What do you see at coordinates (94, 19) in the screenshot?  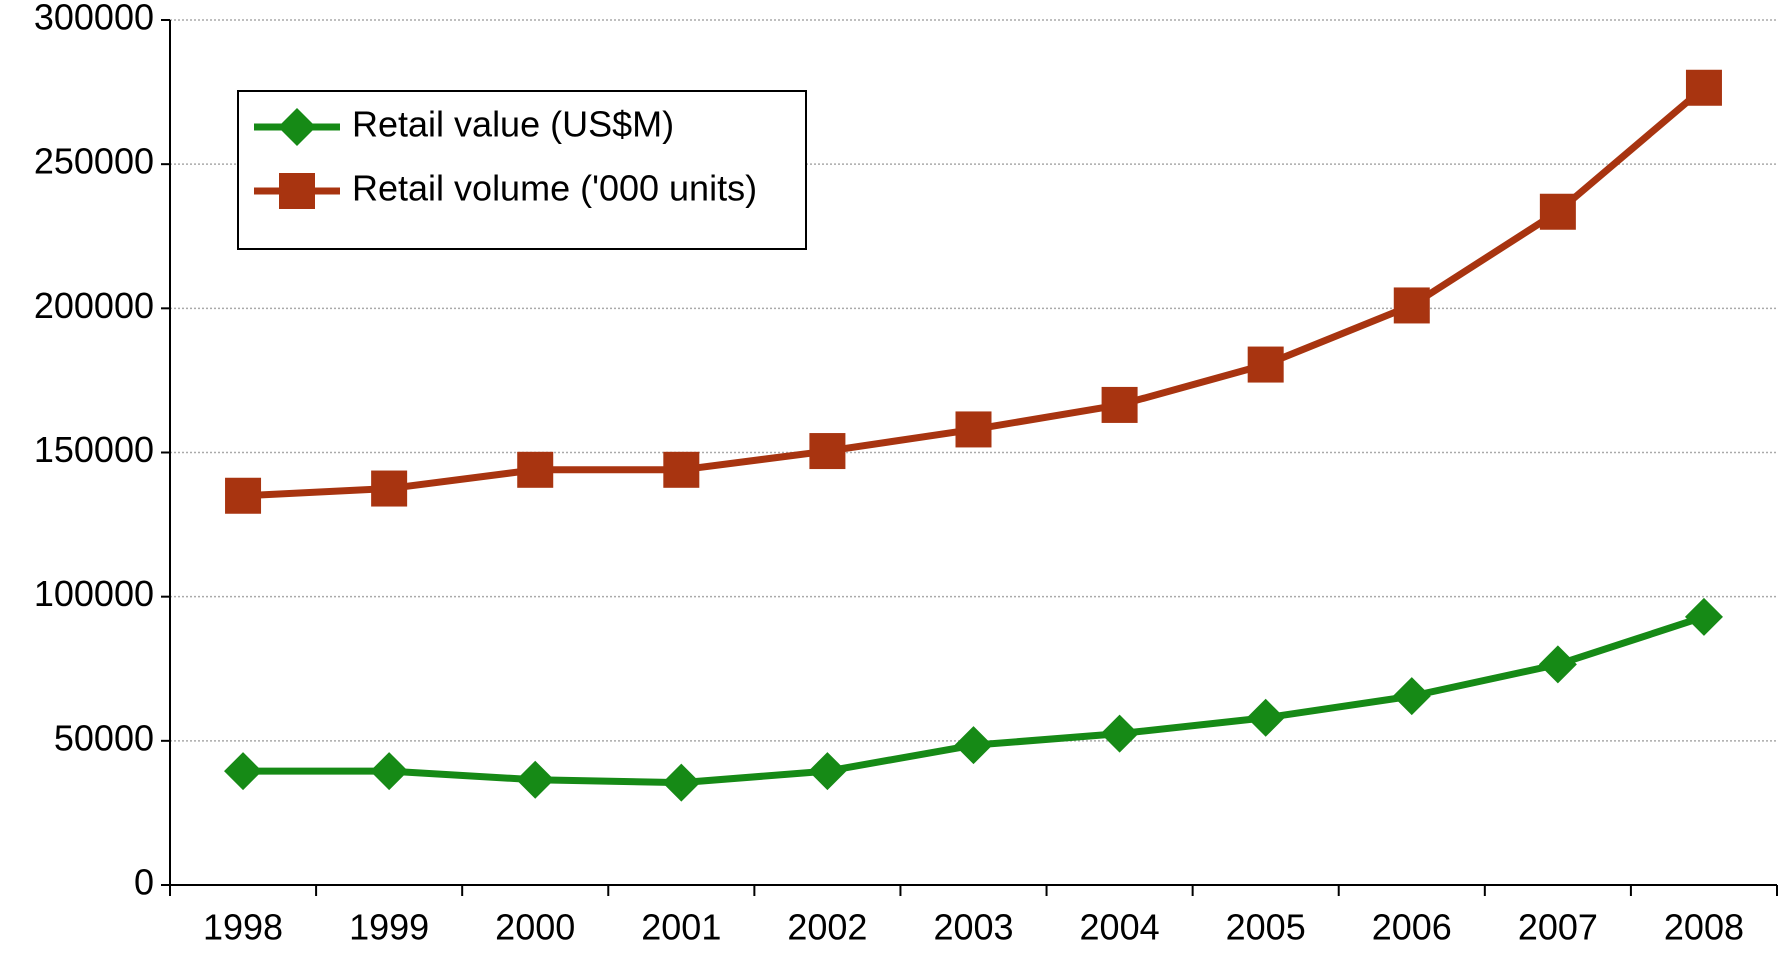 I see `y-tick-label: 300000` at bounding box center [94, 19].